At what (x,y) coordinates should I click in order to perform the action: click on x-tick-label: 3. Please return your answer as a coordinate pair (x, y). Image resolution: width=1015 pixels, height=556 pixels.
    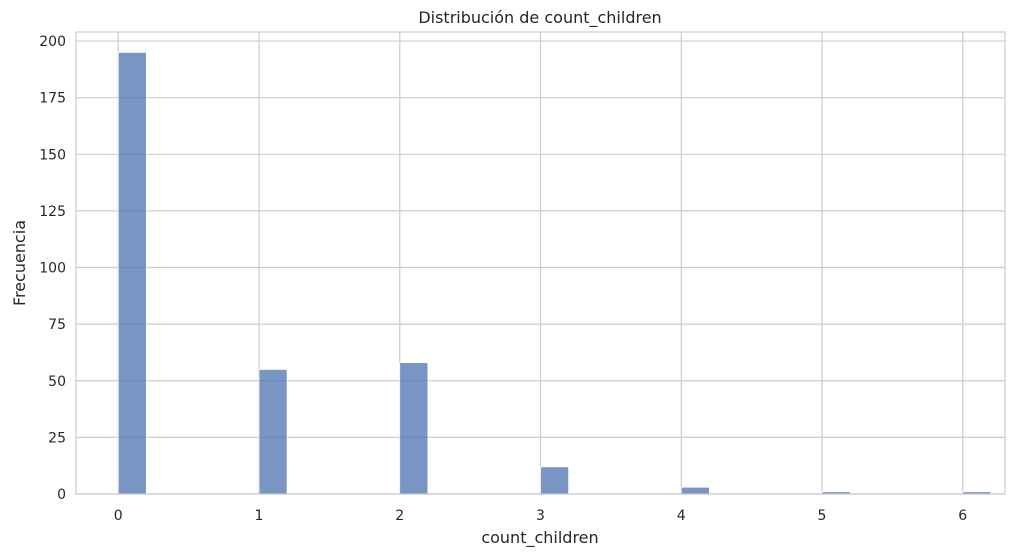
    Looking at the image, I should click on (540, 516).